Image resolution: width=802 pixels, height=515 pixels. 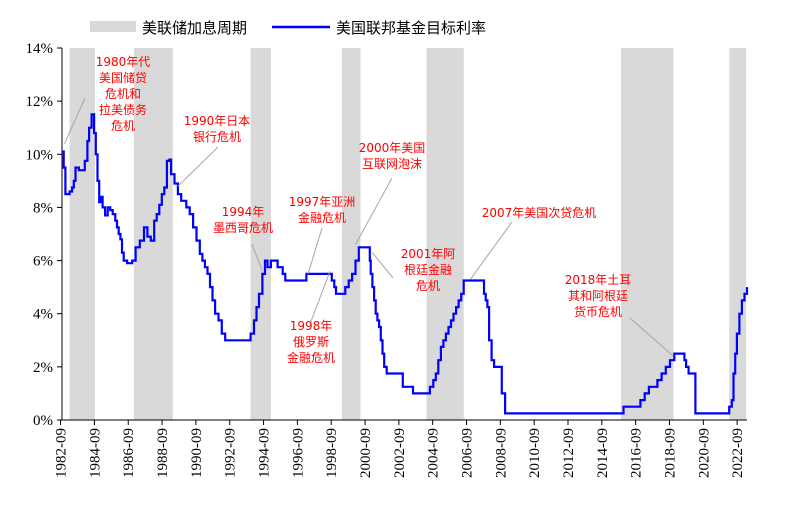 What do you see at coordinates (95, 453) in the screenshot?
I see `x-tick-label: 1984-09` at bounding box center [95, 453].